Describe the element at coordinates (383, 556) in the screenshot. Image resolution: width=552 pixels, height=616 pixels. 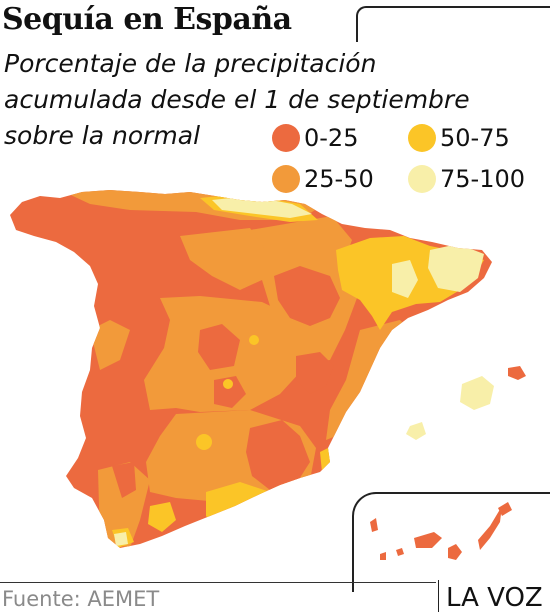
I see `el-hierro` at that location.